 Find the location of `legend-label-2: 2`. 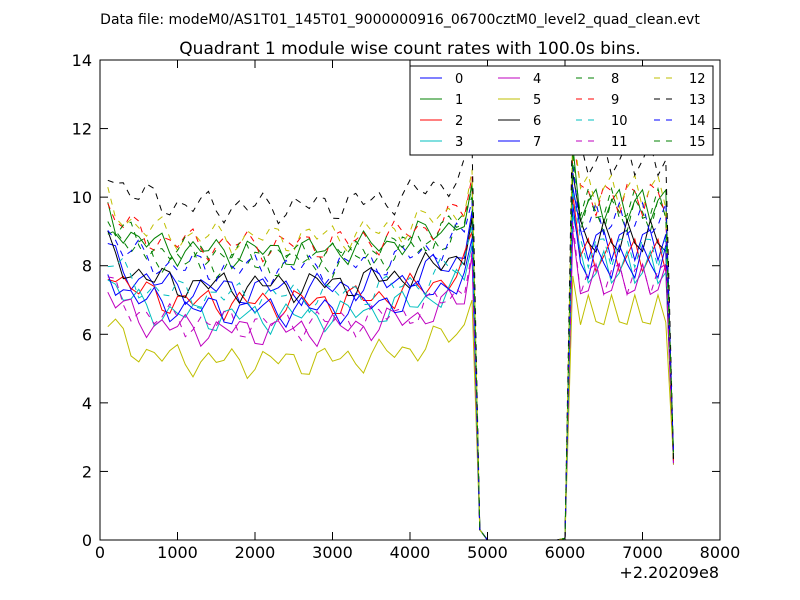

legend-label-2: 2 is located at coordinates (459, 121).